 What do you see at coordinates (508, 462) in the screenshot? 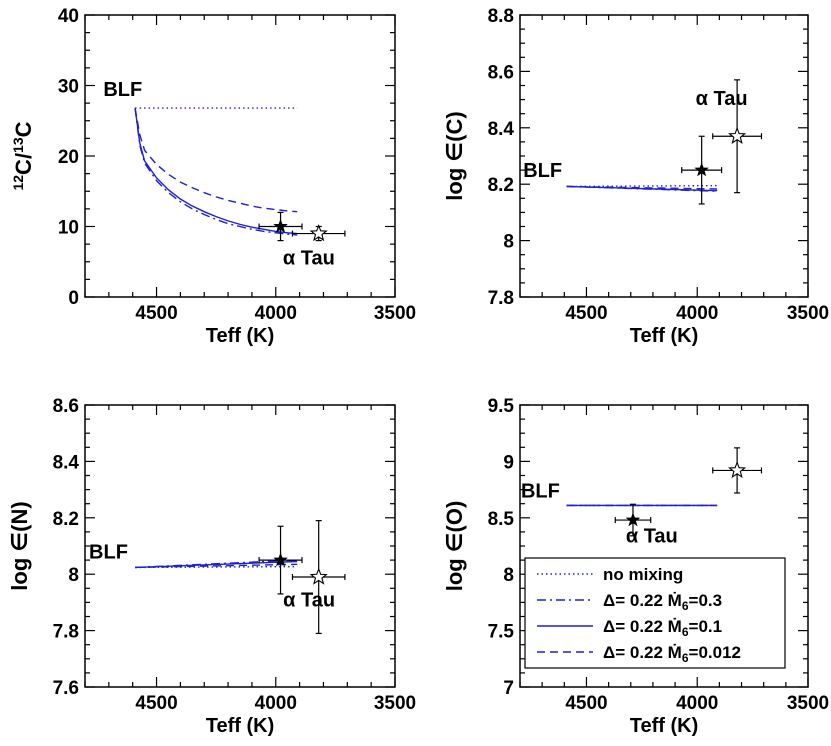
I see `y-tick-label: 9` at bounding box center [508, 462].